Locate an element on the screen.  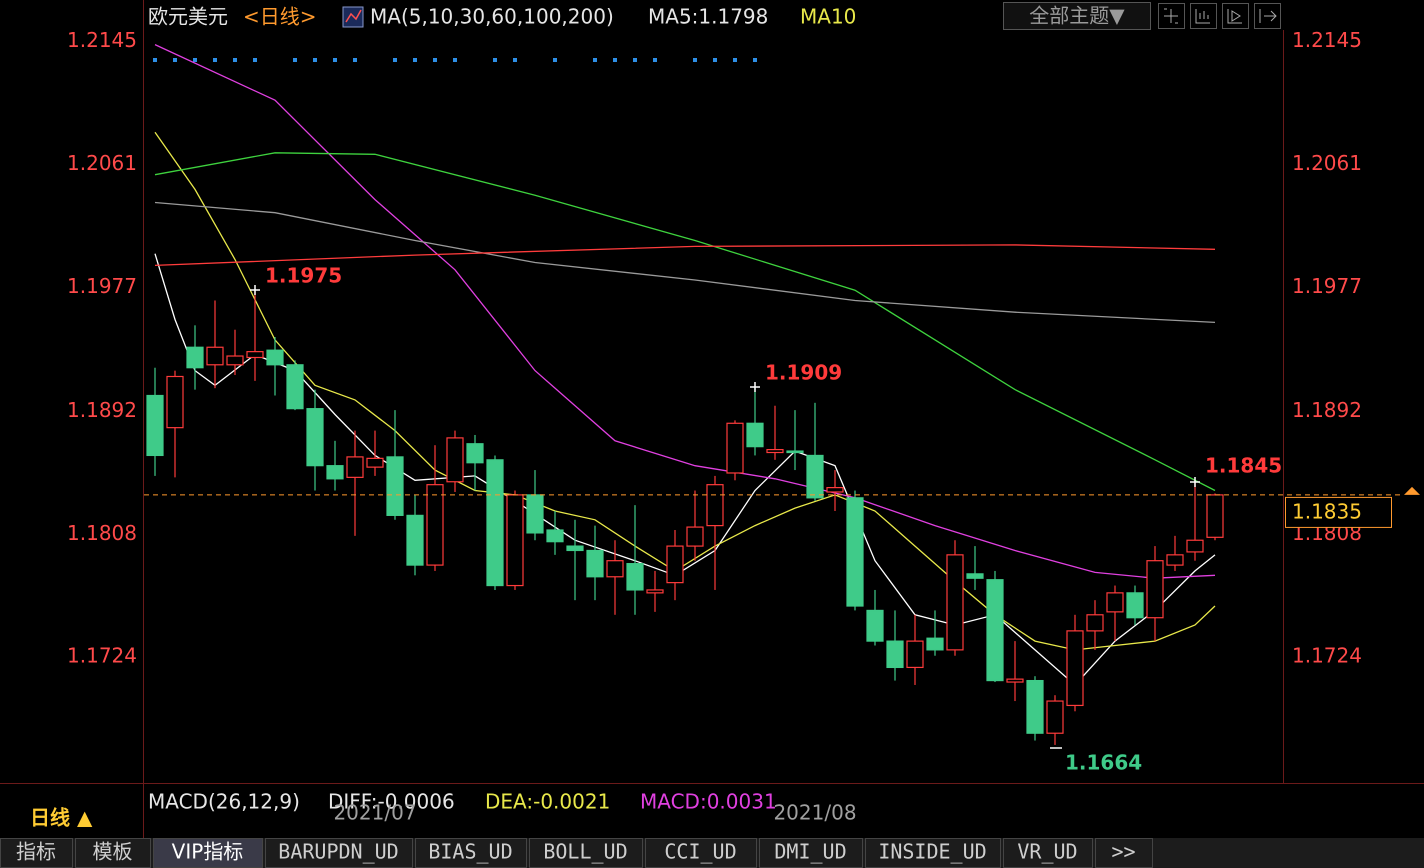
chart-title: 欧元美元 is located at coordinates (188, 17).